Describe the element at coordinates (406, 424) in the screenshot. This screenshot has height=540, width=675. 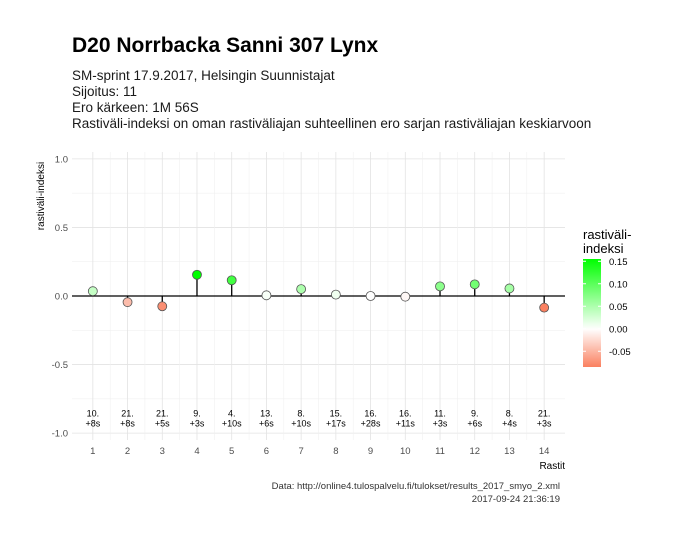
I see `diff-label: +11s` at that location.